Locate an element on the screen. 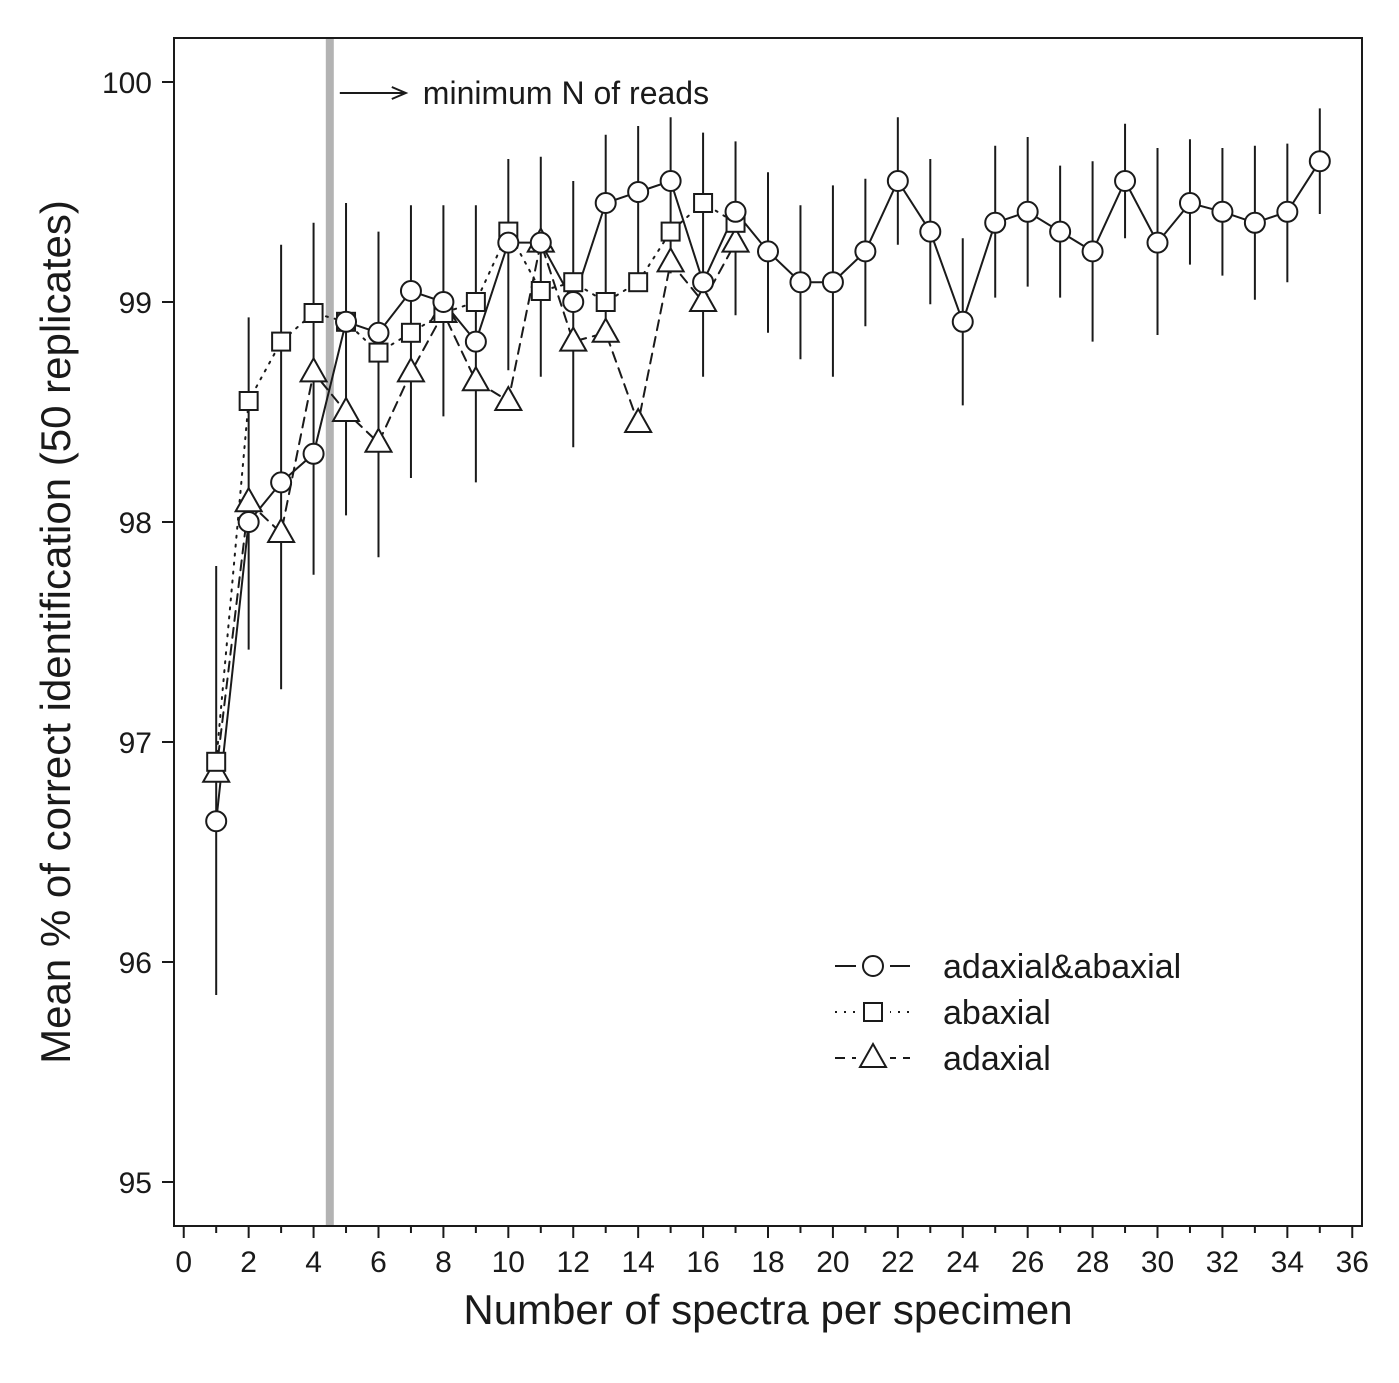  x-tick-label: 28 is located at coordinates (1092, 1262).